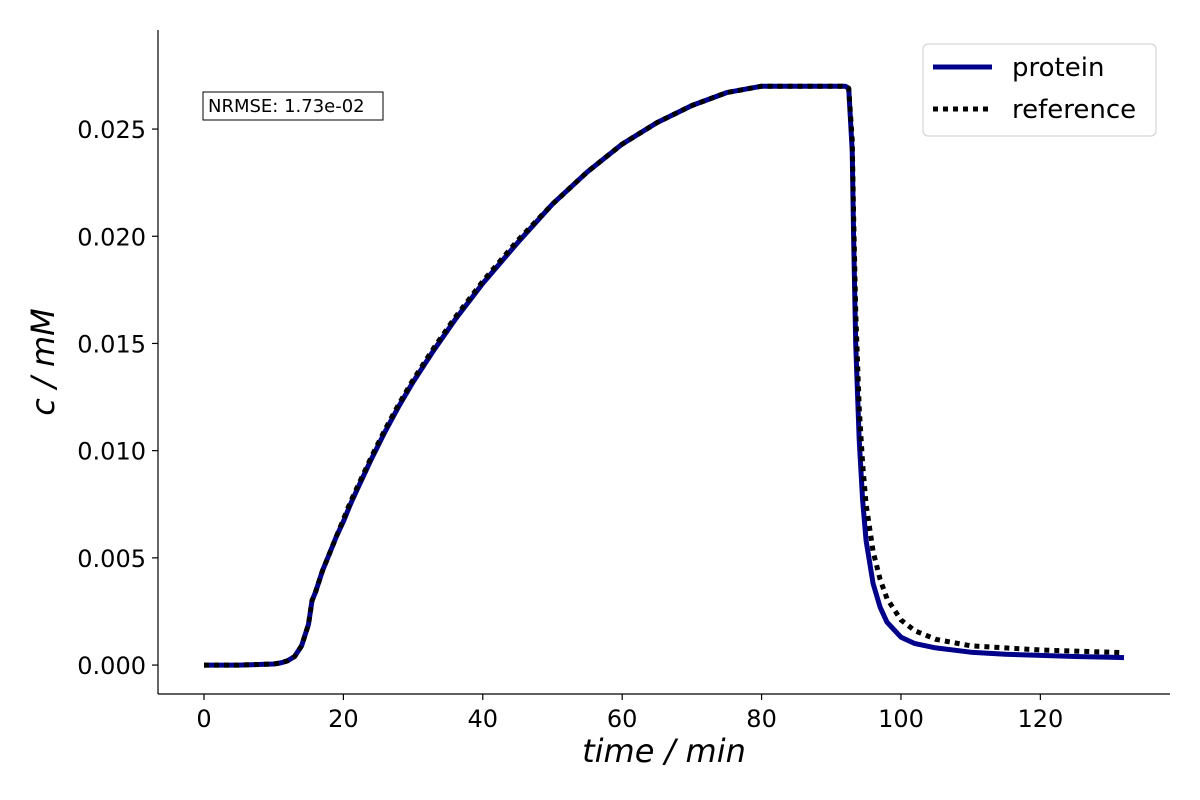  Describe the element at coordinates (1039, 90) in the screenshot. I see `legend: protein reference` at that location.